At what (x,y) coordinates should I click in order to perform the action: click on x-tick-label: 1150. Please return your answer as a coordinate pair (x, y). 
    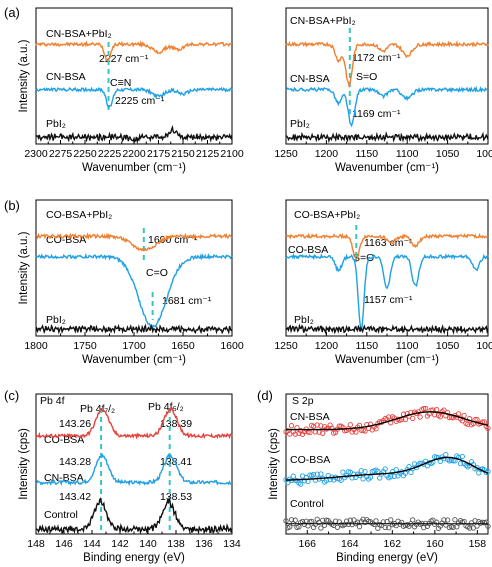
    Looking at the image, I should click on (367, 346).